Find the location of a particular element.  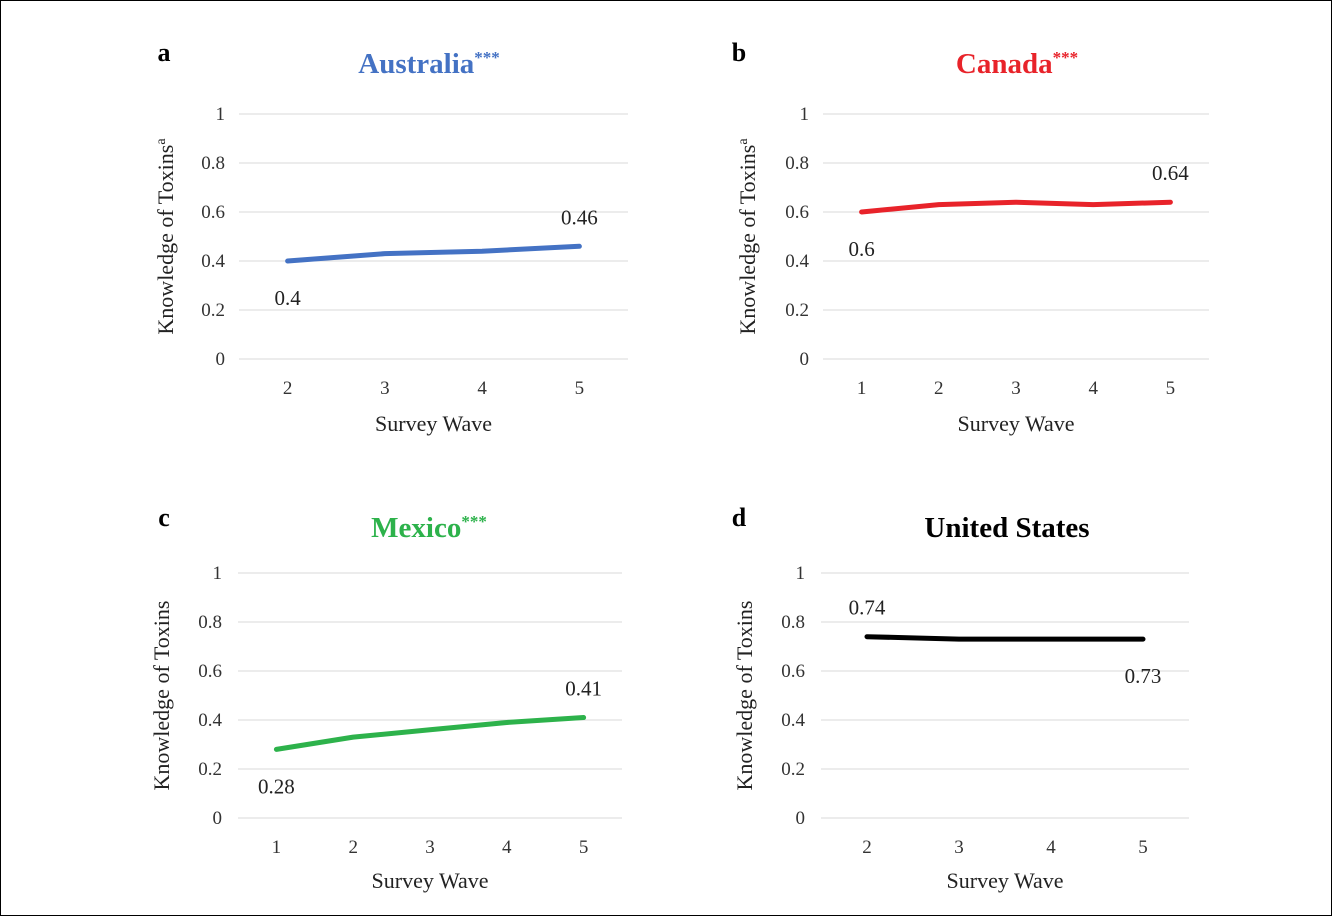

chart-title-text: Mexico is located at coordinates (416, 528).